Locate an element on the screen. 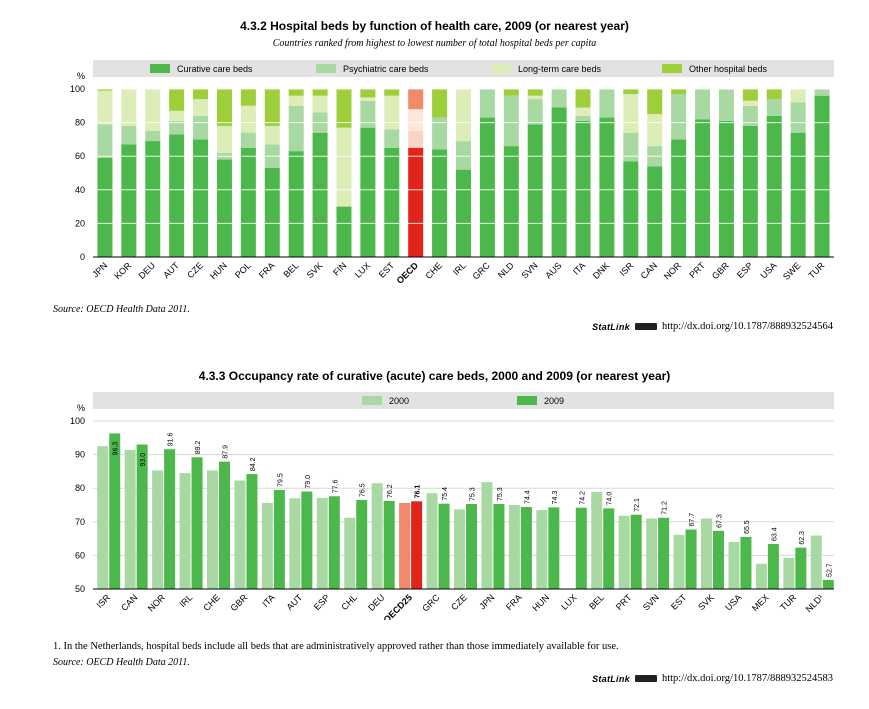 The height and width of the screenshot is (709, 869). bar-SWE-psychiatric is located at coordinates (798, 117).